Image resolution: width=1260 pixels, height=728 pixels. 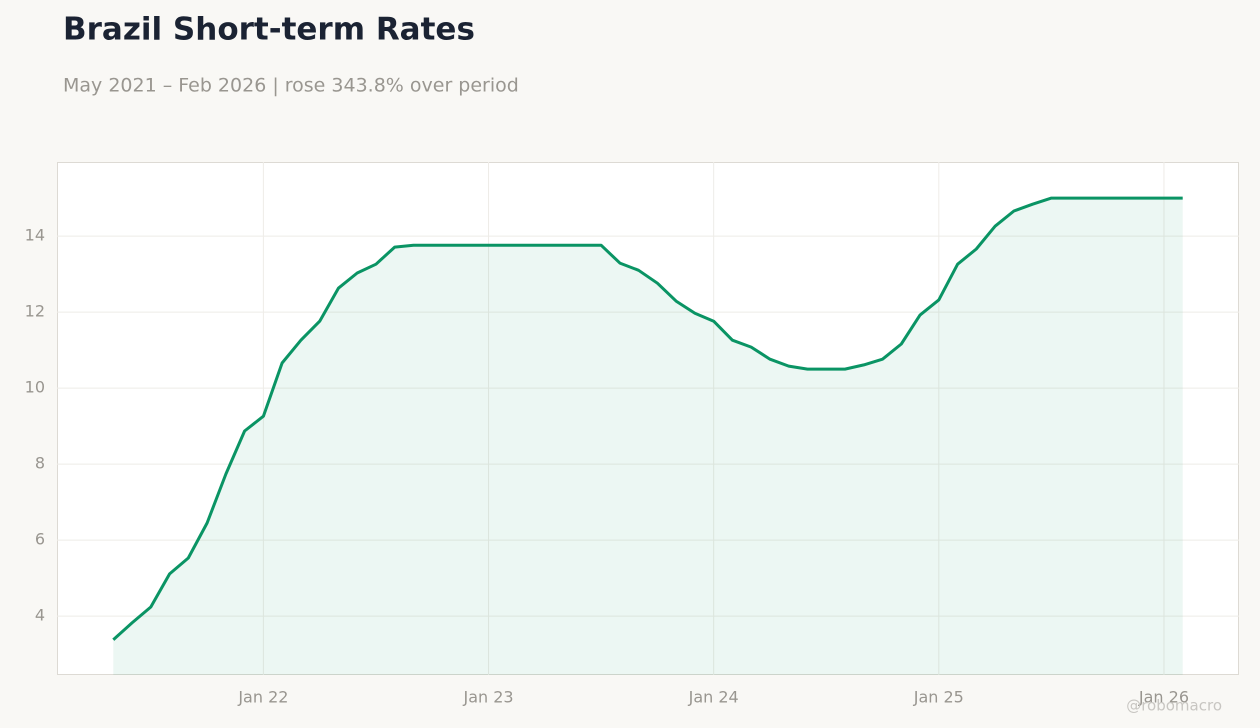 What do you see at coordinates (487, 697) in the screenshot?
I see `x-tick-label: Jan 23` at bounding box center [487, 697].